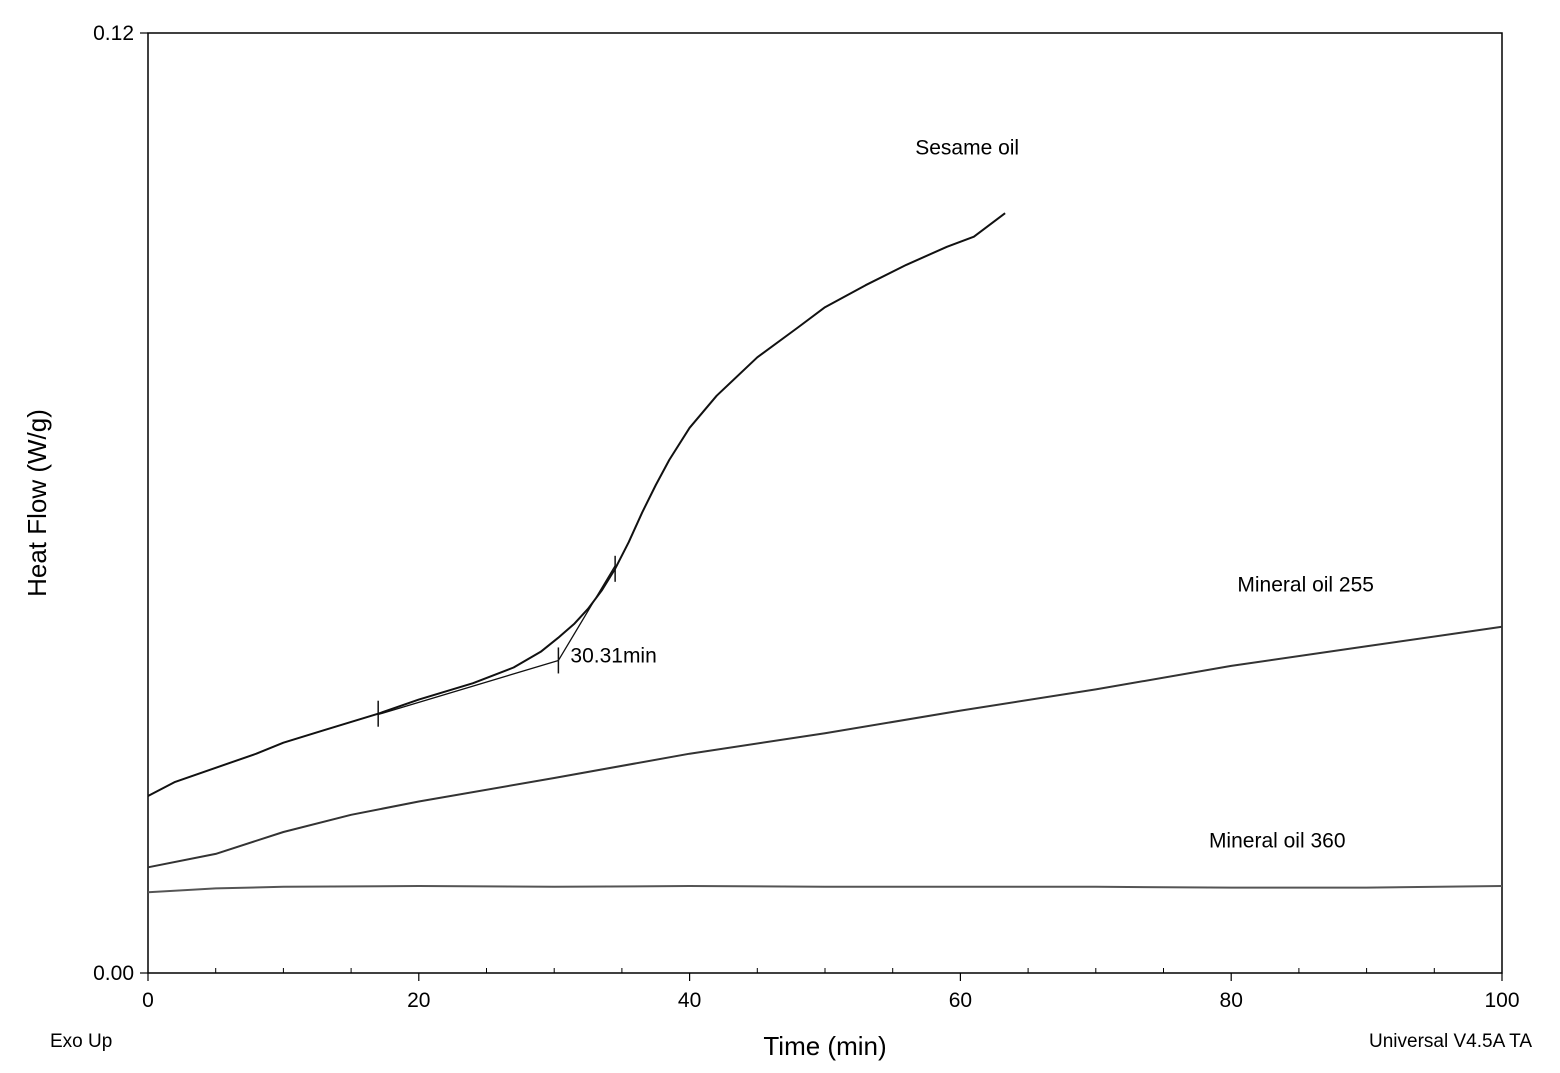  What do you see at coordinates (120, 503) in the screenshot?
I see `y-axis-ticks: 0.00 0.12` at bounding box center [120, 503].